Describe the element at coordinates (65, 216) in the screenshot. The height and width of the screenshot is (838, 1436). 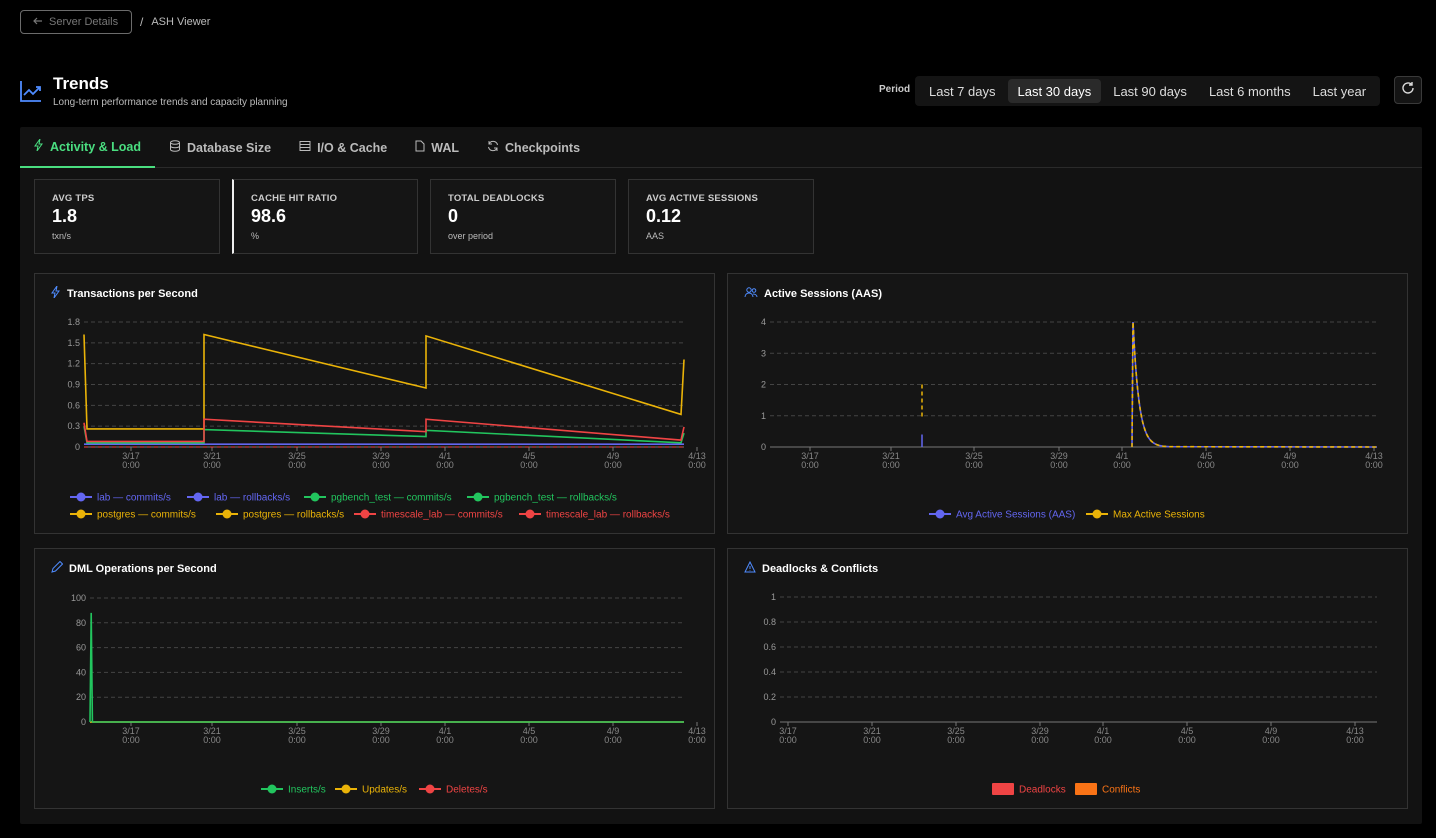
I see `stat-value: 1.8` at that location.